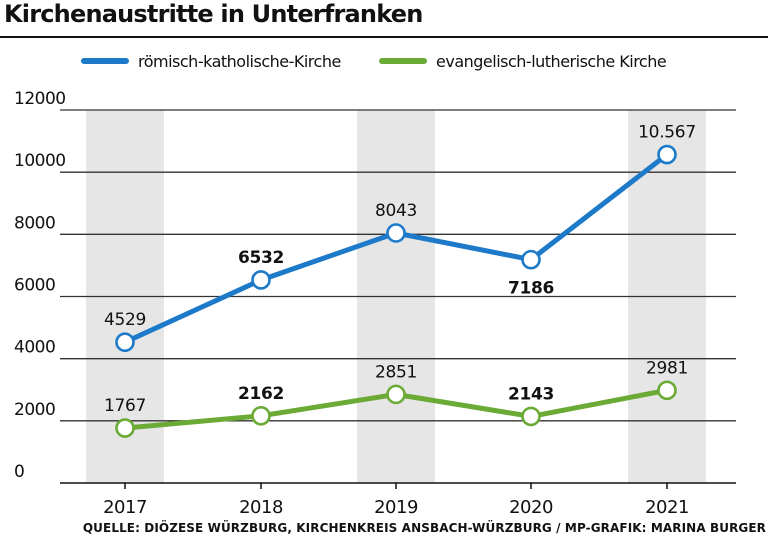 This screenshot has width=768, height=541. I want to click on data-label-1-2020: 2143, so click(531, 394).